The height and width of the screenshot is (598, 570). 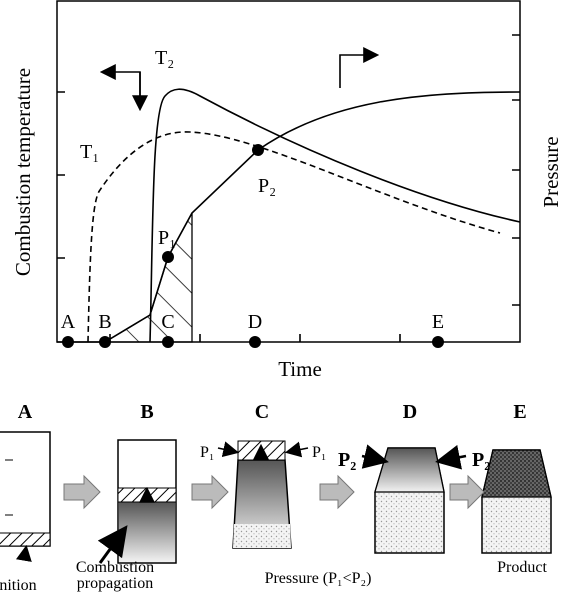 What do you see at coordinates (167, 238) in the screenshot?
I see `curve-label: P₁` at bounding box center [167, 238].